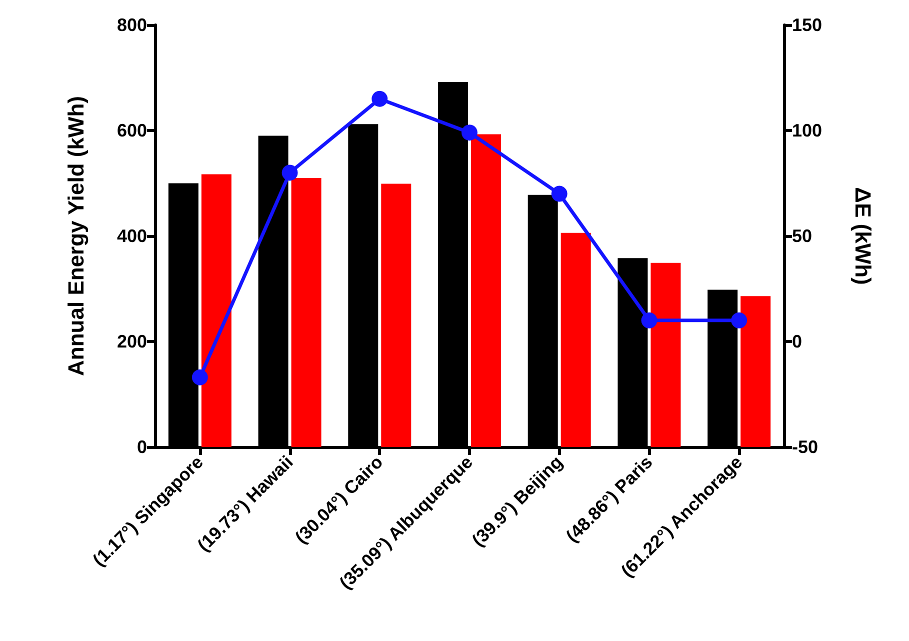 The width and height of the screenshot is (909, 641). What do you see at coordinates (863, 236) in the screenshot?
I see `y2-axis-title: ΔE (kWh)` at bounding box center [863, 236].